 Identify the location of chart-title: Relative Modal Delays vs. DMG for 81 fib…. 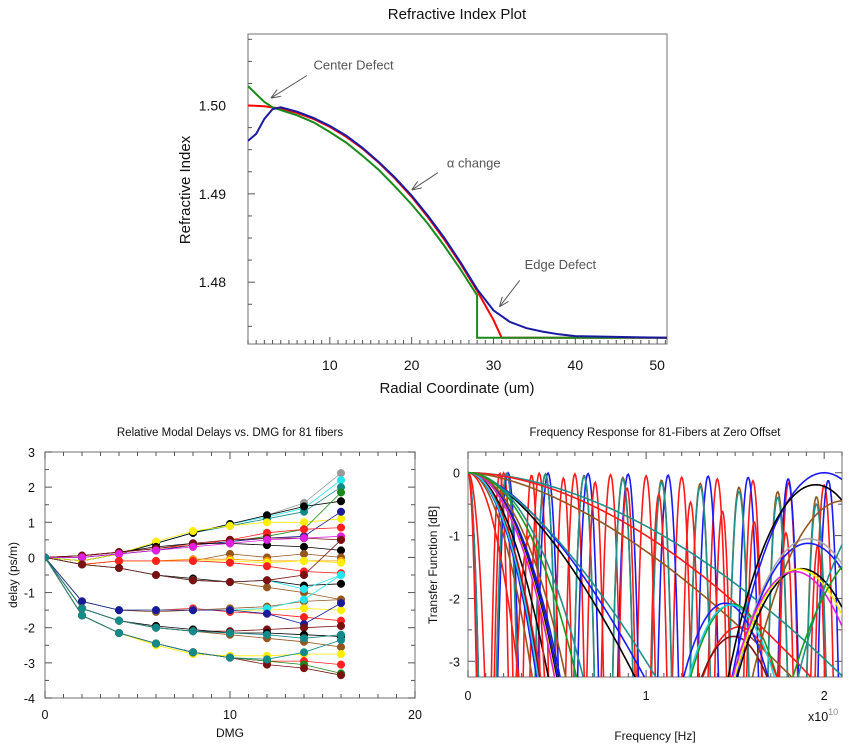
(230, 433).